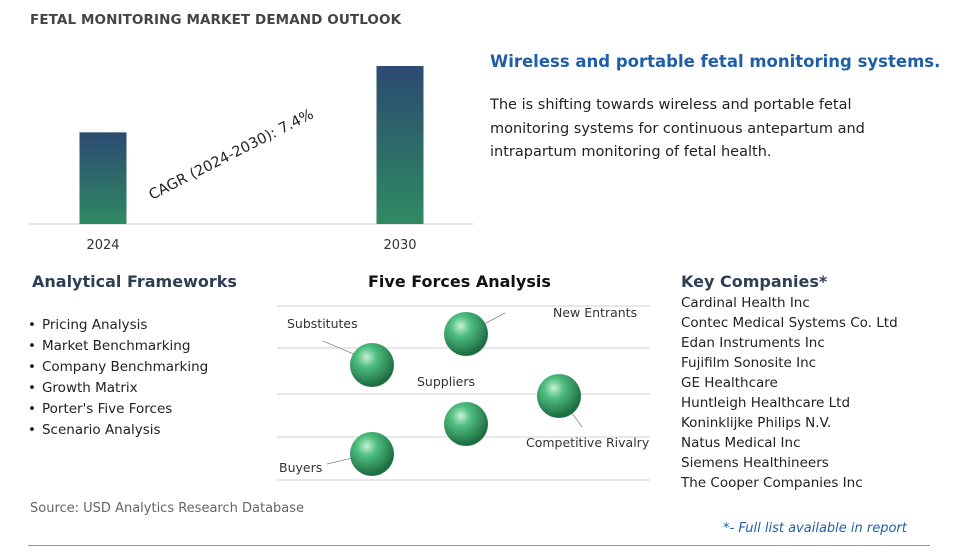  I want to click on list-item: Fujifilm Sonosite Inc, so click(749, 363).